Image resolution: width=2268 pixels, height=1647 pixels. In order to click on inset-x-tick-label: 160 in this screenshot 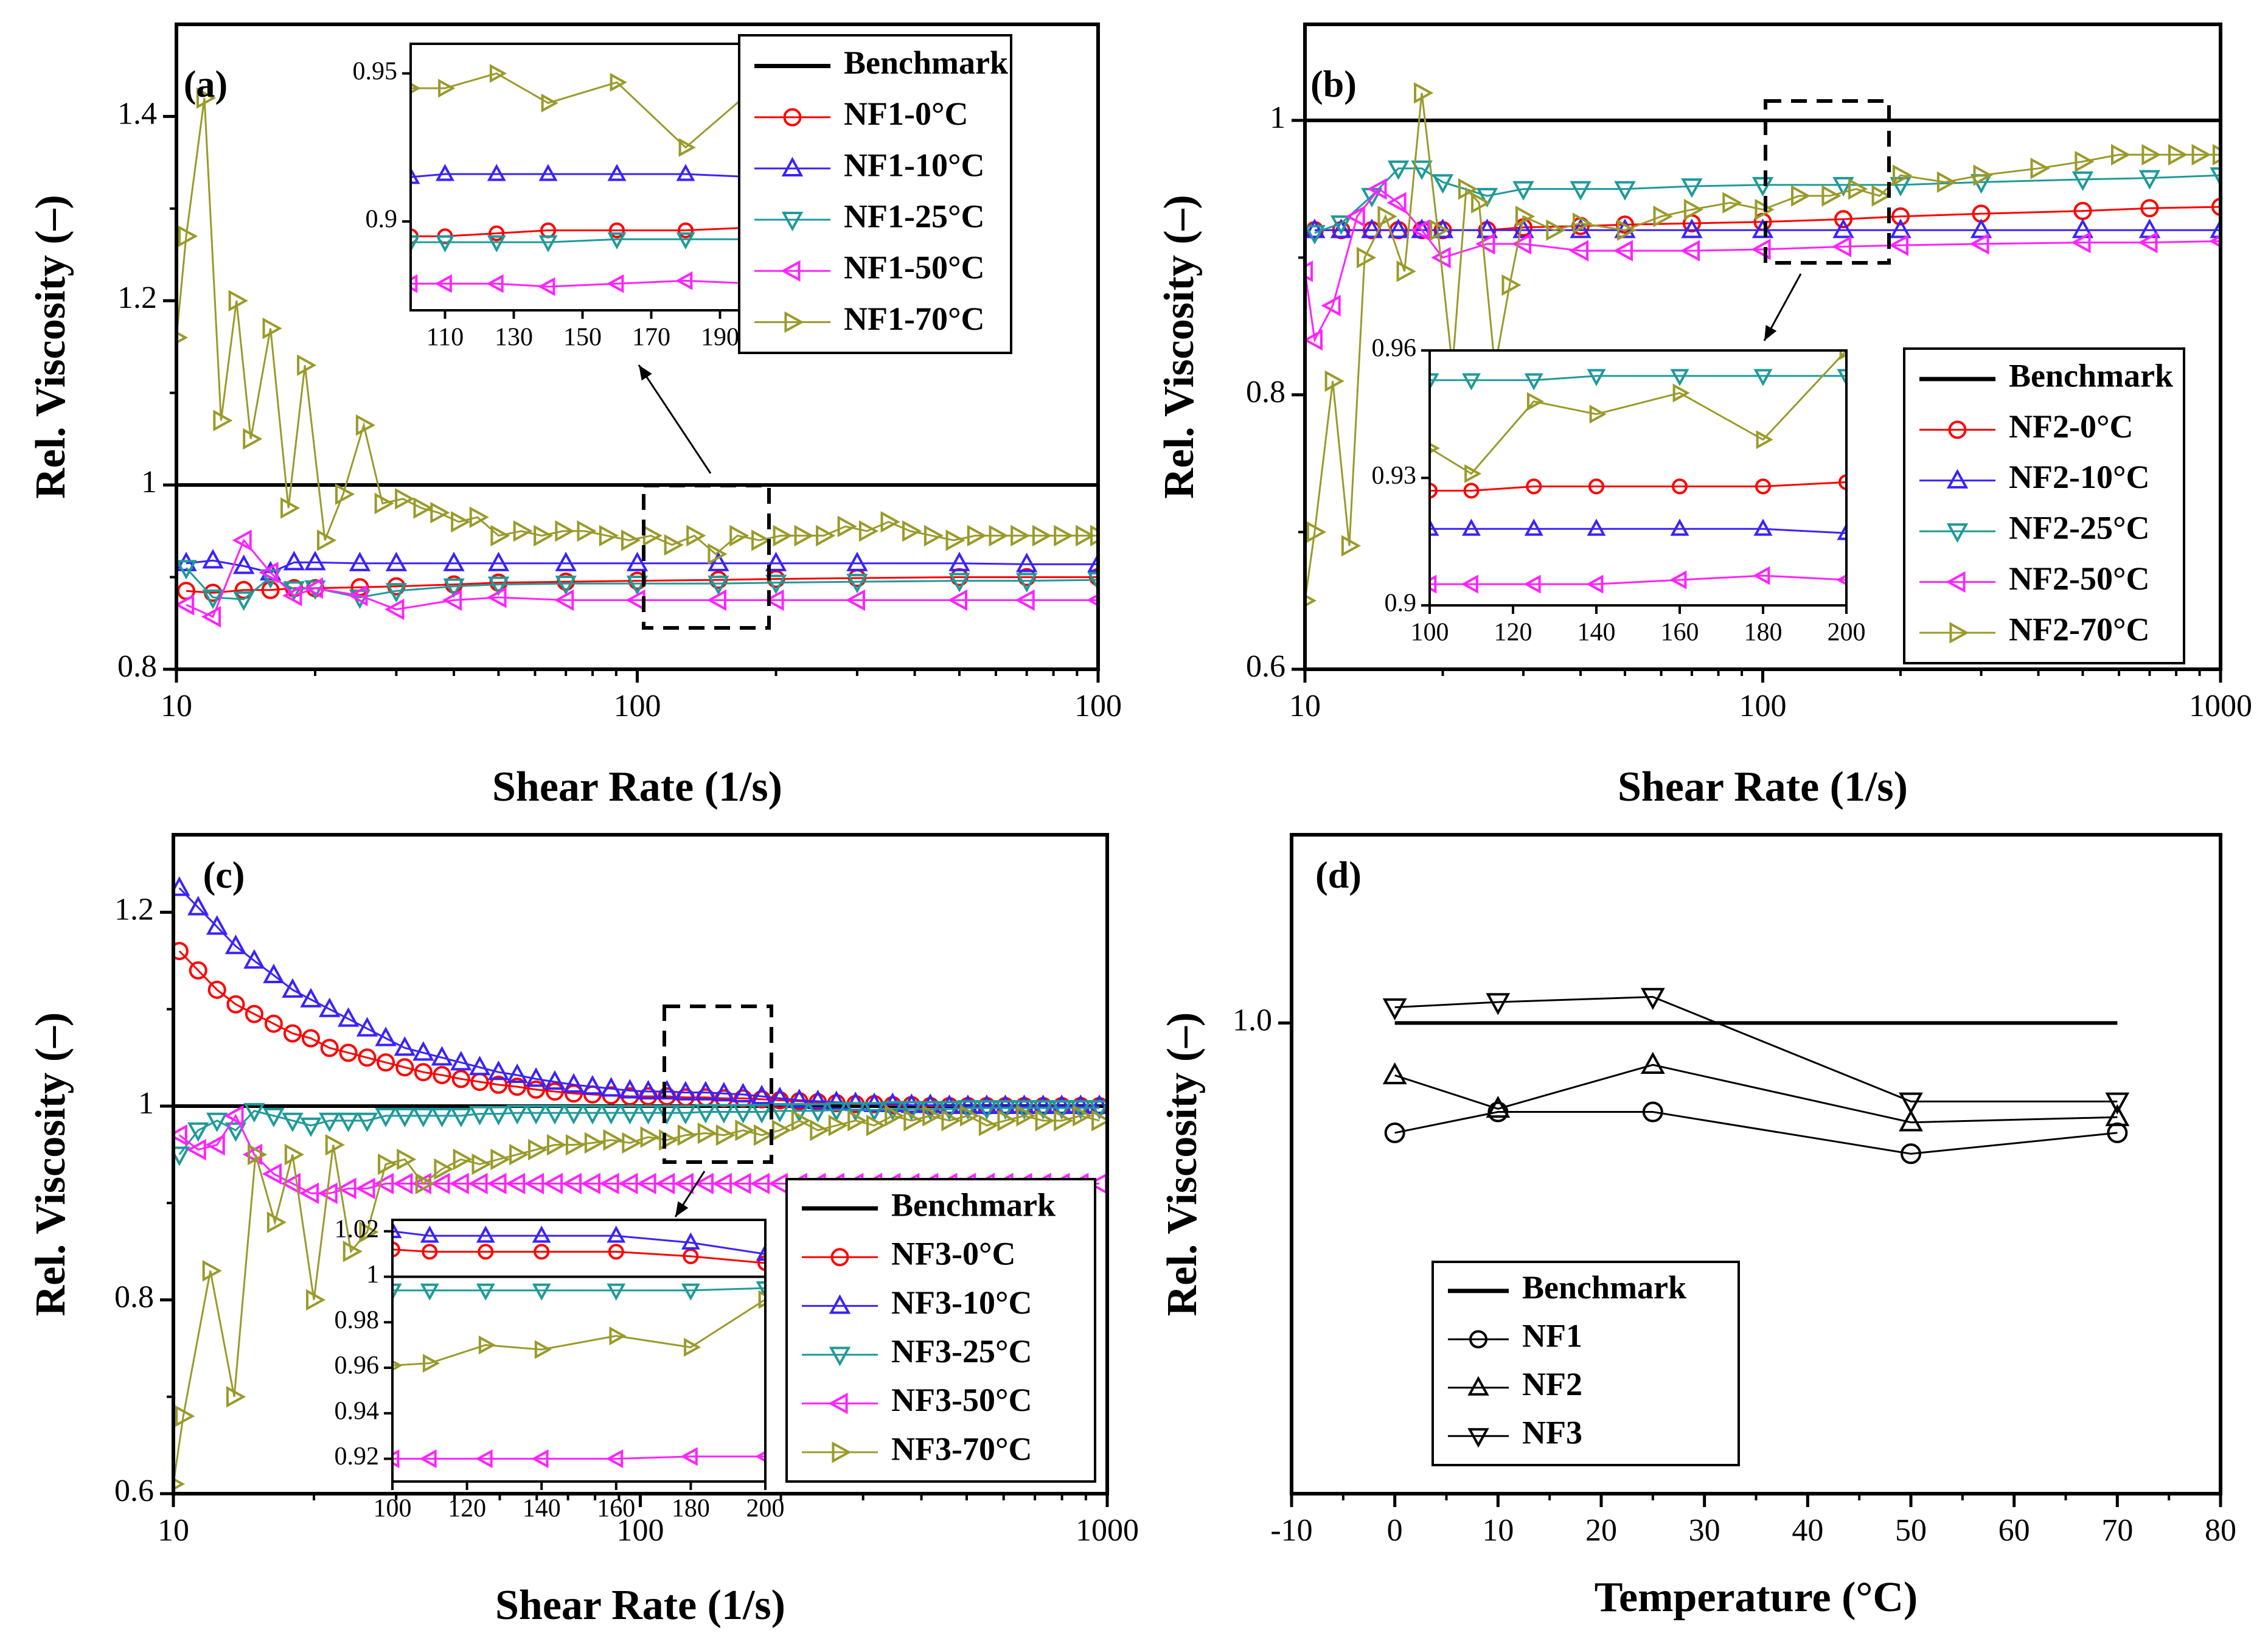, I will do `click(1680, 633)`.